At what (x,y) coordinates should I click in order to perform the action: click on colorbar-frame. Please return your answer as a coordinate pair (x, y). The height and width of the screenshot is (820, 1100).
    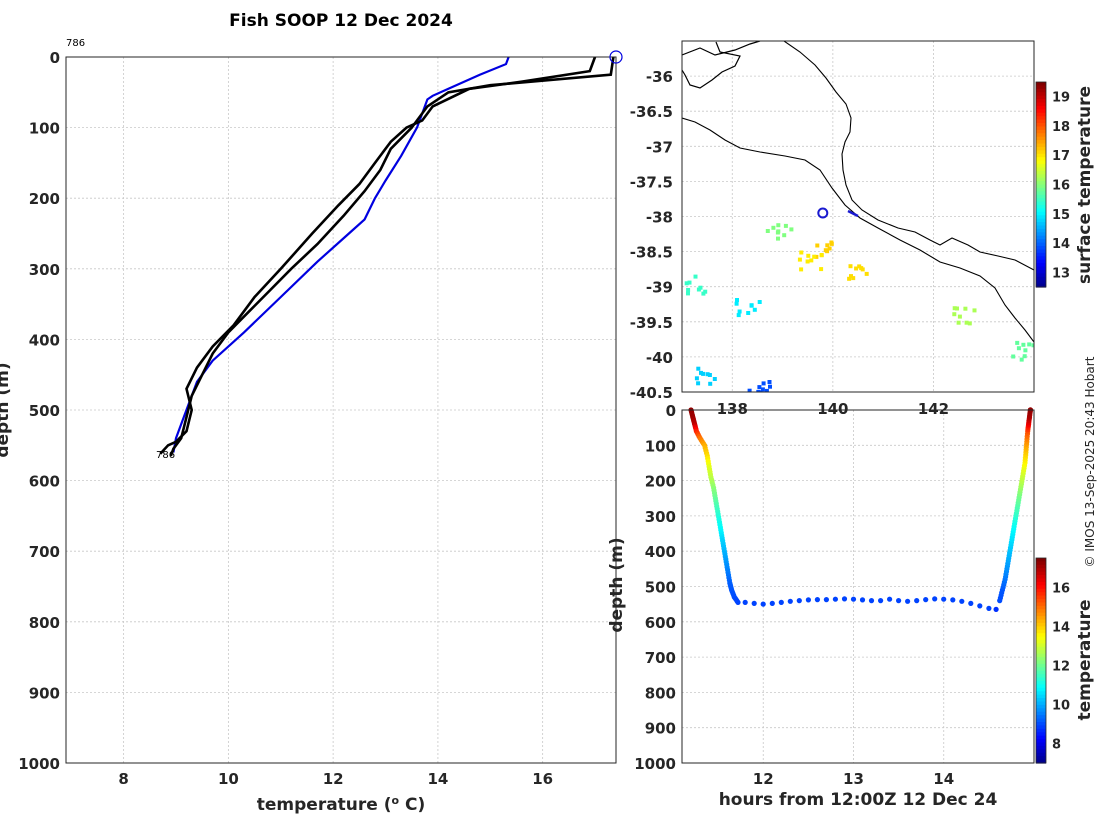
    Looking at the image, I should click on (1041, 660).